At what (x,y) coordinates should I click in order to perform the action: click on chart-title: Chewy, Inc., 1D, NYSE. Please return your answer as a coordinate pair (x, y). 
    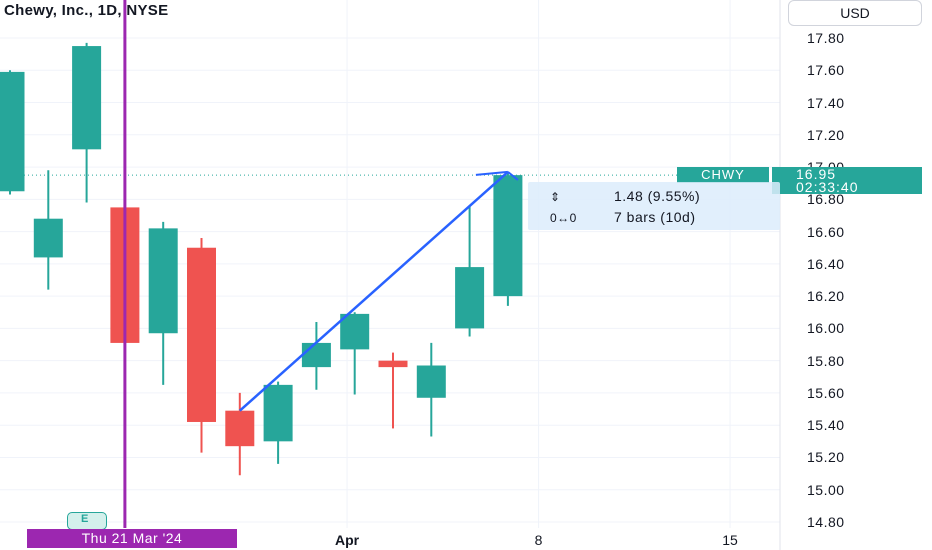
    Looking at the image, I should click on (86, 10).